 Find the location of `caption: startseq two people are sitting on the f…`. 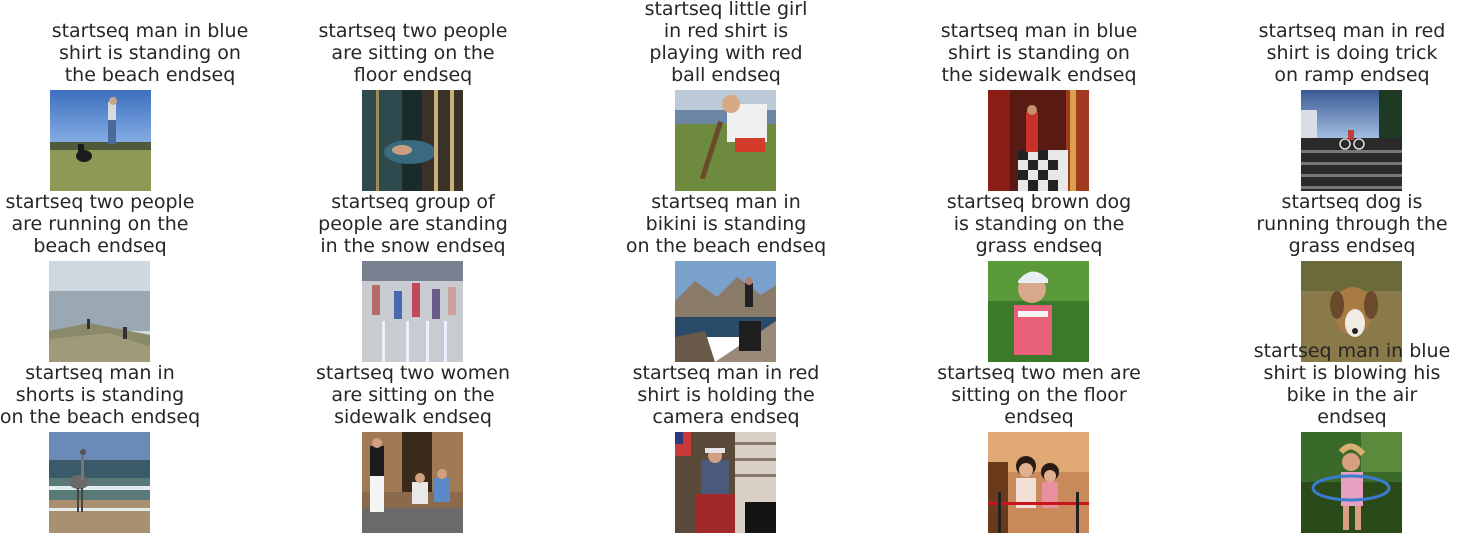

caption: startseq two people are sitting on the f… is located at coordinates (413, 53).